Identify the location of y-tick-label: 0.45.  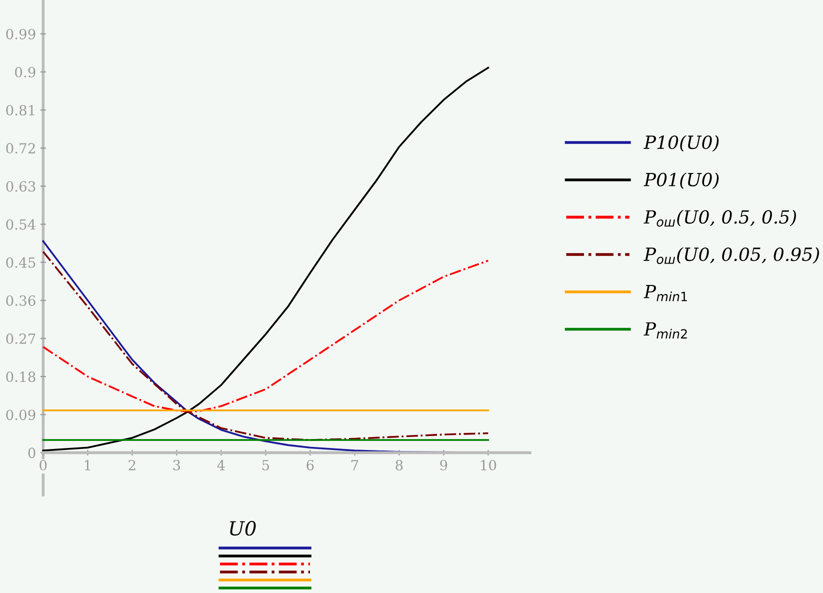
(21, 262).